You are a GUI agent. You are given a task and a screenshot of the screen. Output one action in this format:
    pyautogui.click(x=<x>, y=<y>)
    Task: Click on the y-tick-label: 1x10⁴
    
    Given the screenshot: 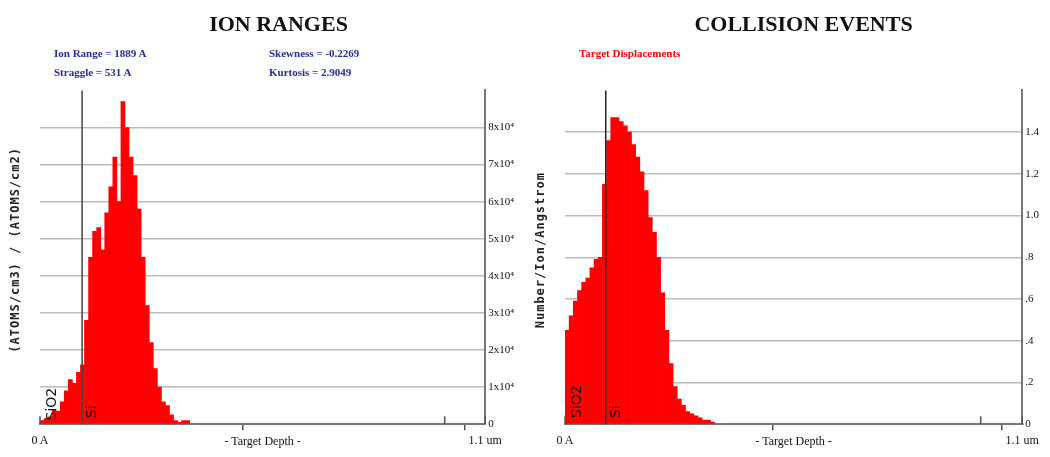 What is the action you would take?
    pyautogui.click(x=501, y=386)
    